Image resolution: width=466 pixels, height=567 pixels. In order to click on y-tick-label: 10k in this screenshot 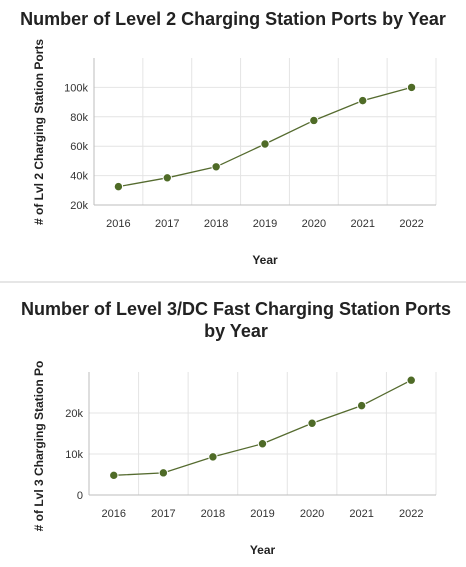, I will do `click(74, 455)`.